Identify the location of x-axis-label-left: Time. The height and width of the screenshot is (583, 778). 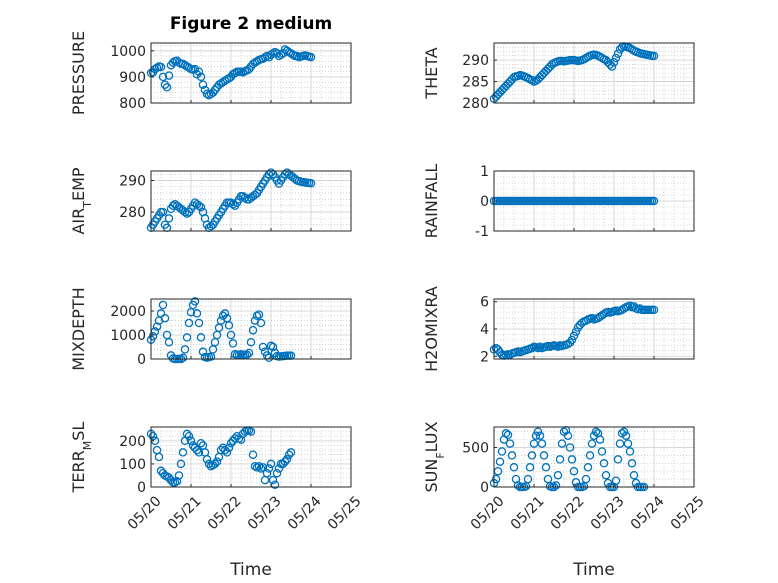
(250, 570).